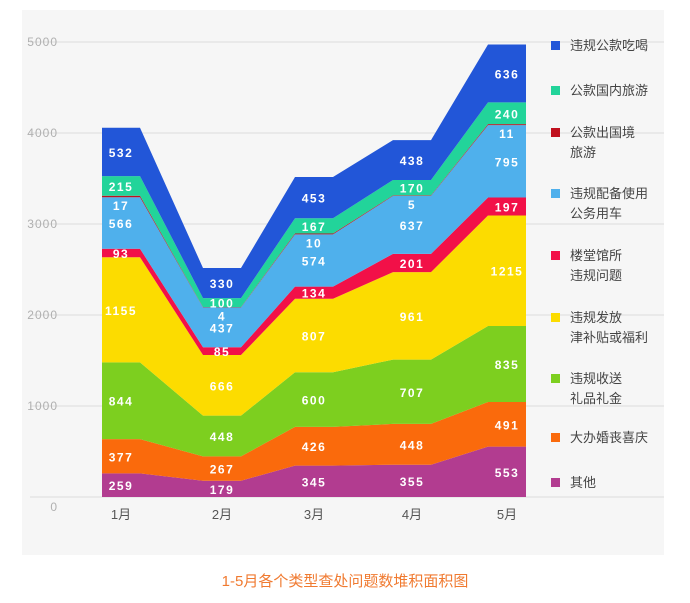  Describe the element at coordinates (314, 447) in the screenshot. I see `data-label: 426` at that location.